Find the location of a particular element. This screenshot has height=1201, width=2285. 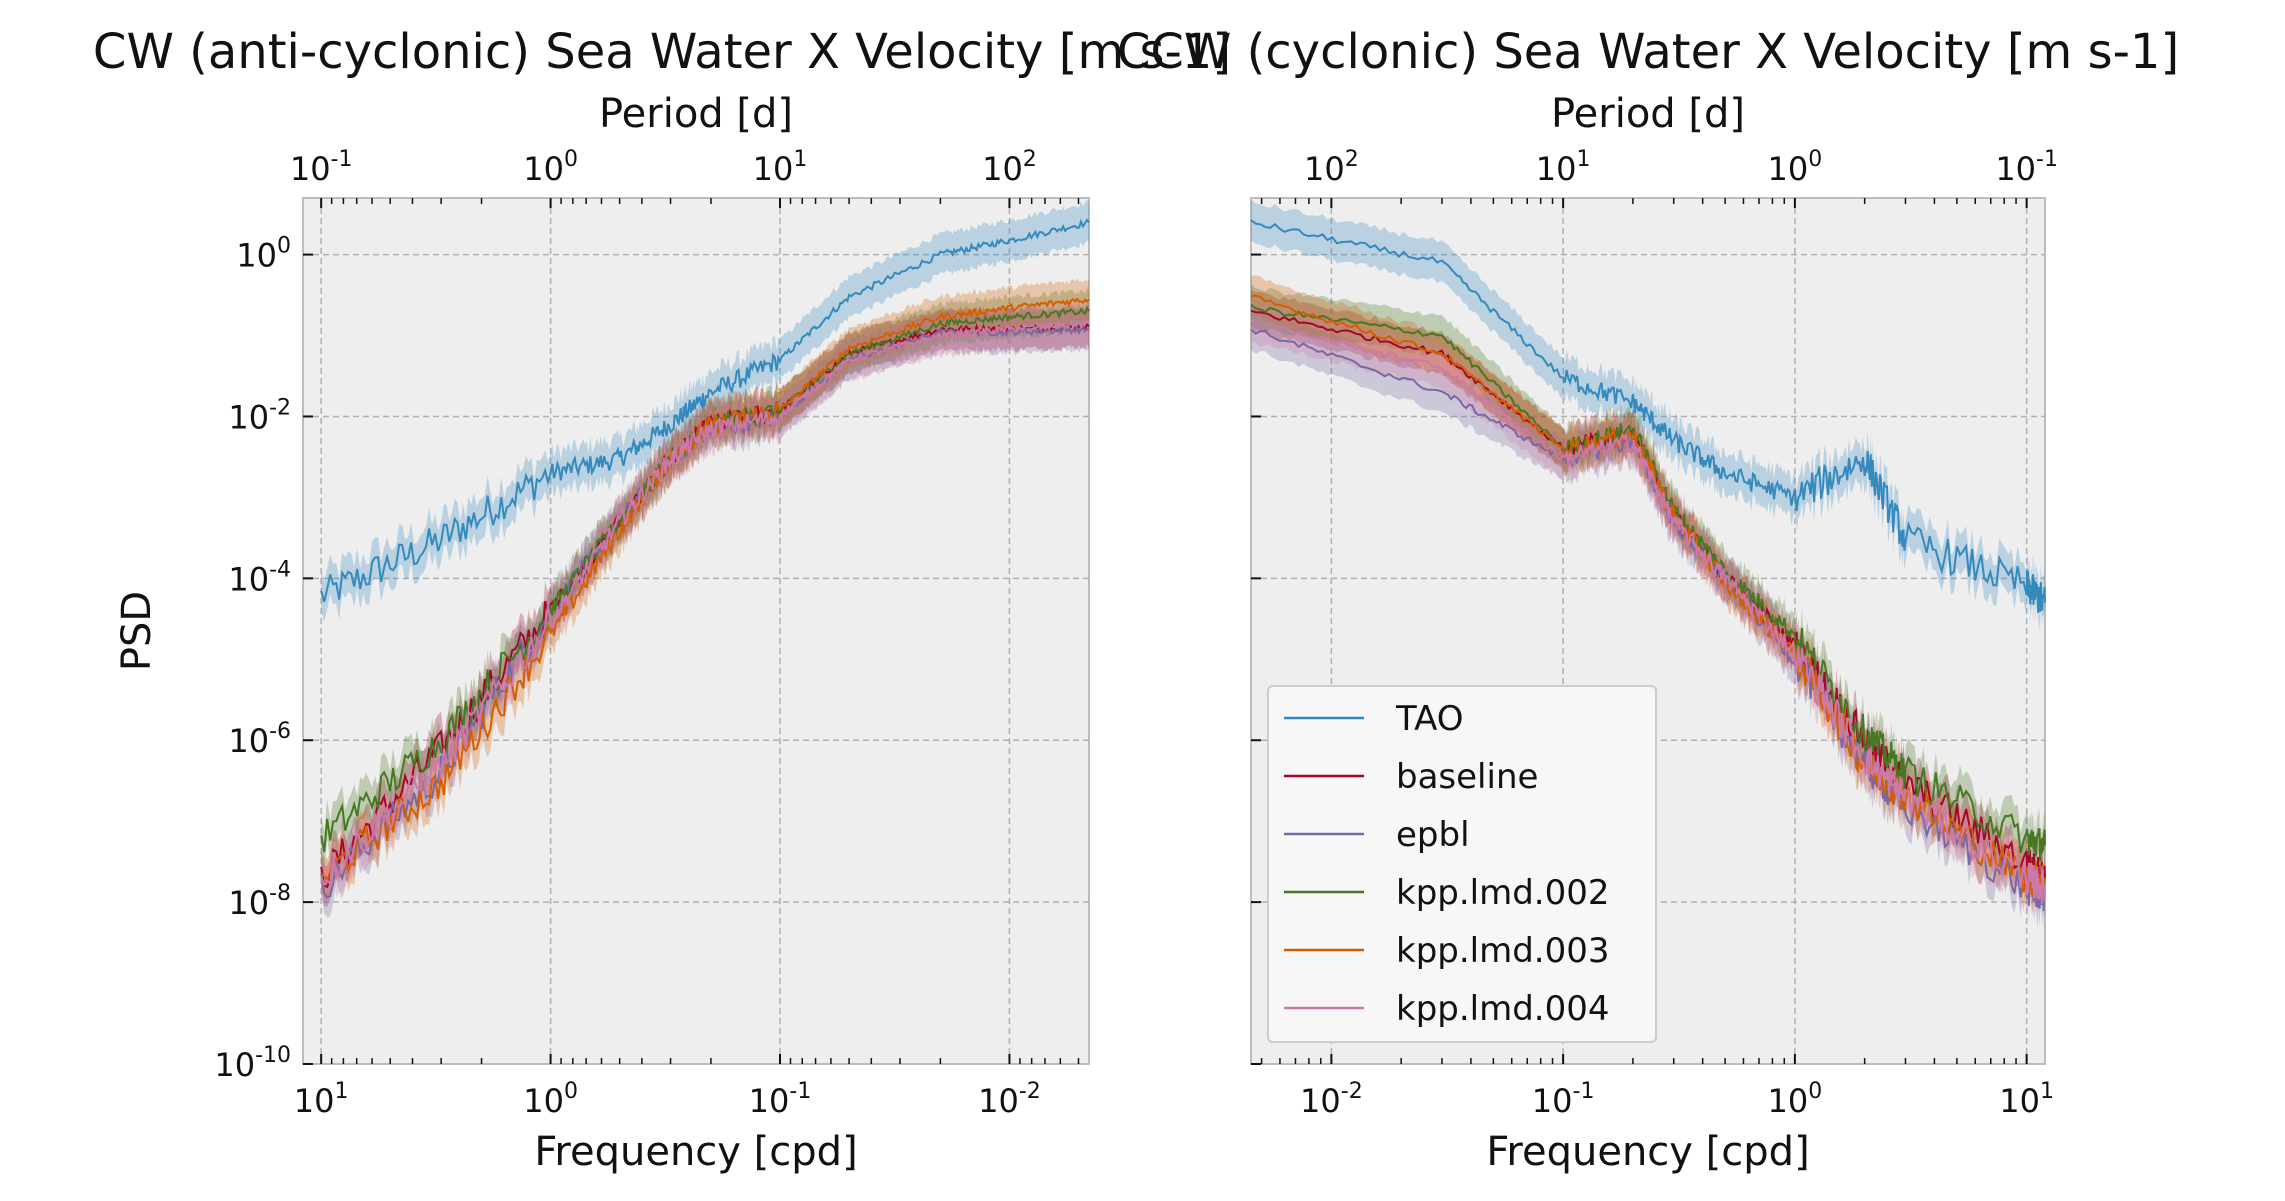

y-tick-label: 10⁻⁶ is located at coordinates (259, 739).